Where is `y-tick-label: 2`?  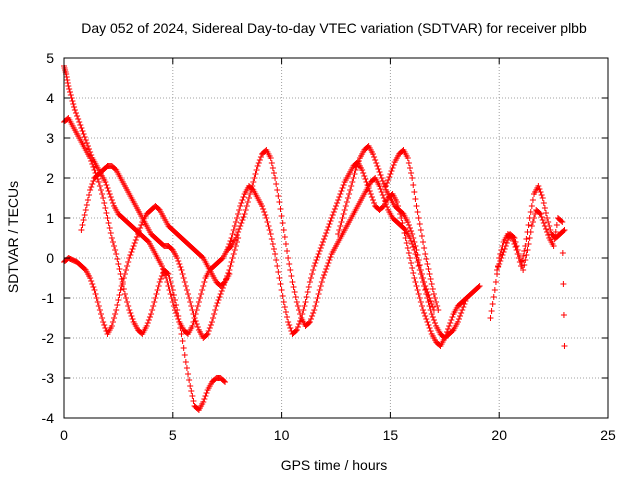
y-tick-label: 2 is located at coordinates (50, 178).